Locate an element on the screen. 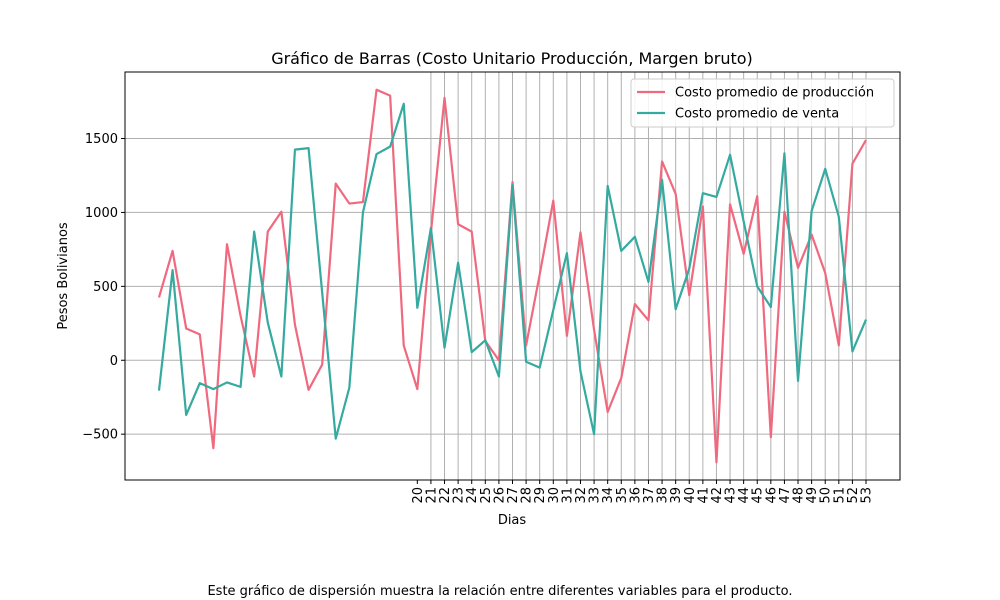 This screenshot has height=600, width=1000. x-tick-label: 35 is located at coordinates (622, 495).